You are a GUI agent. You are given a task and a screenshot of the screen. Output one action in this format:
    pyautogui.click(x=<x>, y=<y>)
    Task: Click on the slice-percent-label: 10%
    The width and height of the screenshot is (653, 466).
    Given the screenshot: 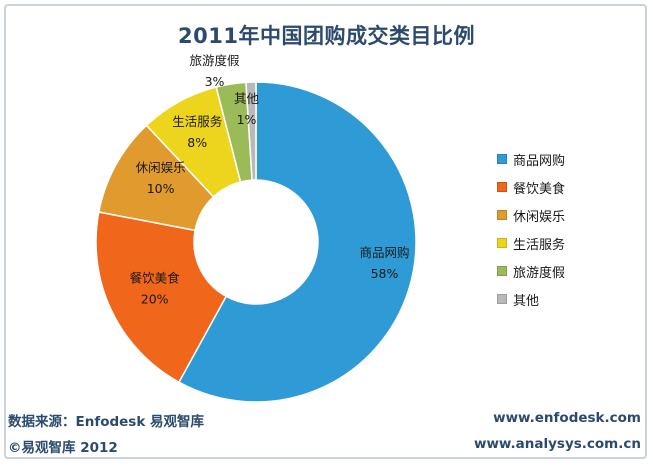 What is the action you would take?
    pyautogui.click(x=161, y=188)
    